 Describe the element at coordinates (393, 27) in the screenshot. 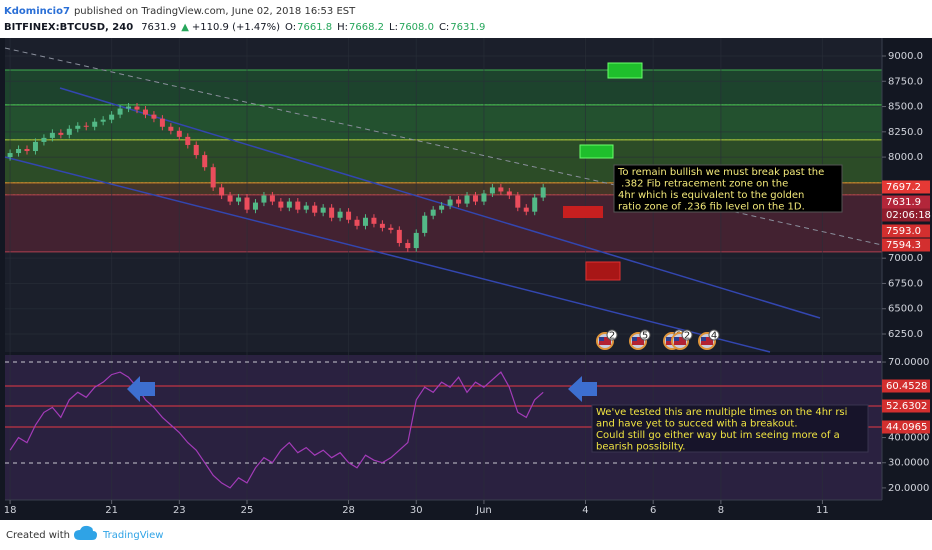

I see `ohlc-label: L:` at that location.